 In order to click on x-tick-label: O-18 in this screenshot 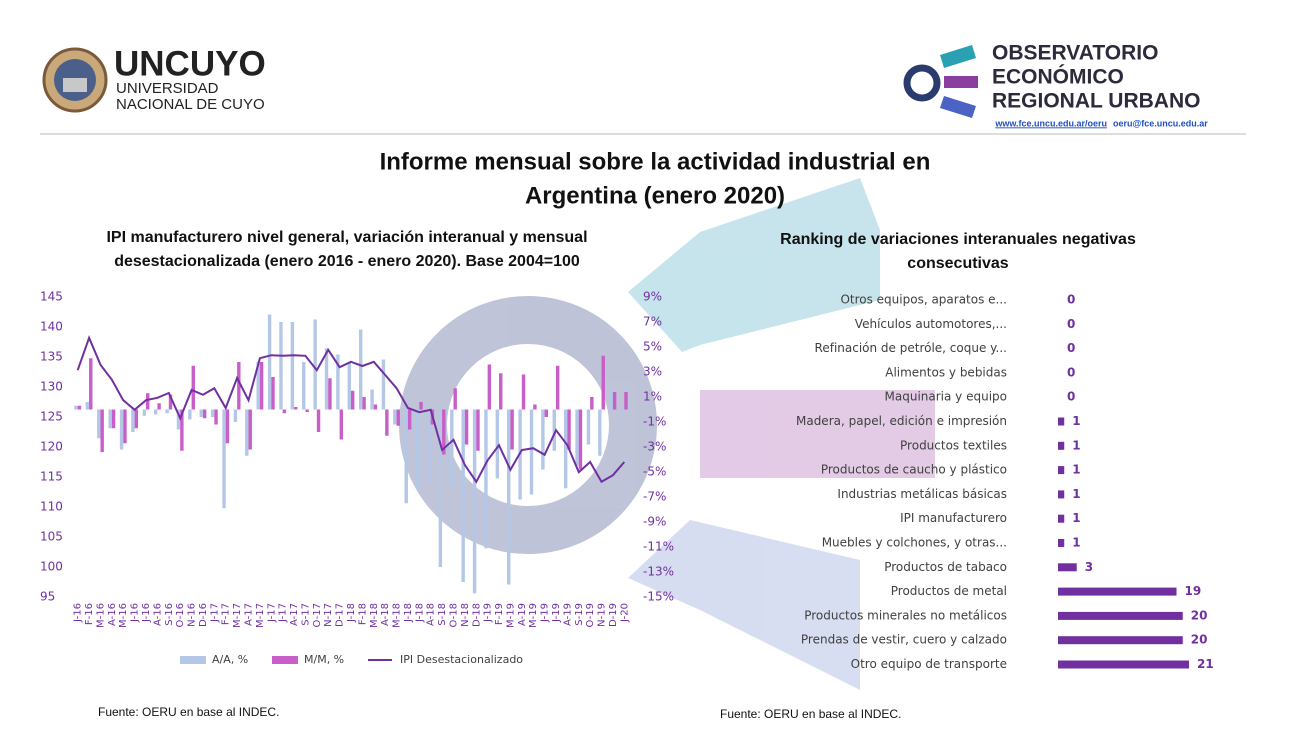, I will do `click(453, 615)`.